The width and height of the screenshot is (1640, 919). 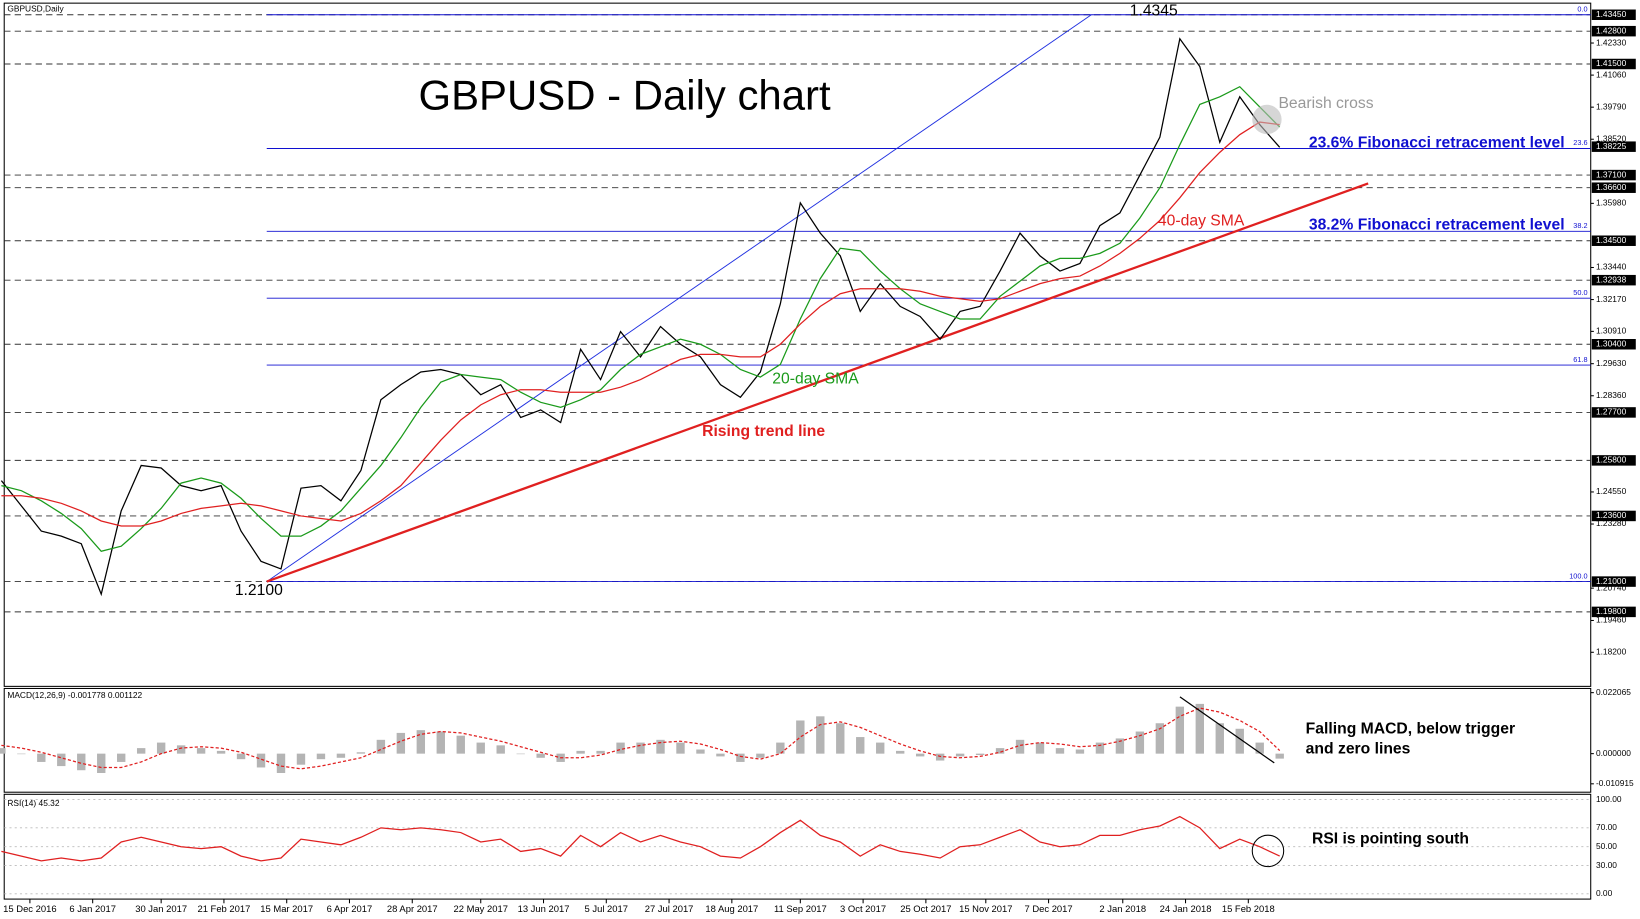 What do you see at coordinates (1580, 359) in the screenshot?
I see `fib-label: 61.8` at bounding box center [1580, 359].